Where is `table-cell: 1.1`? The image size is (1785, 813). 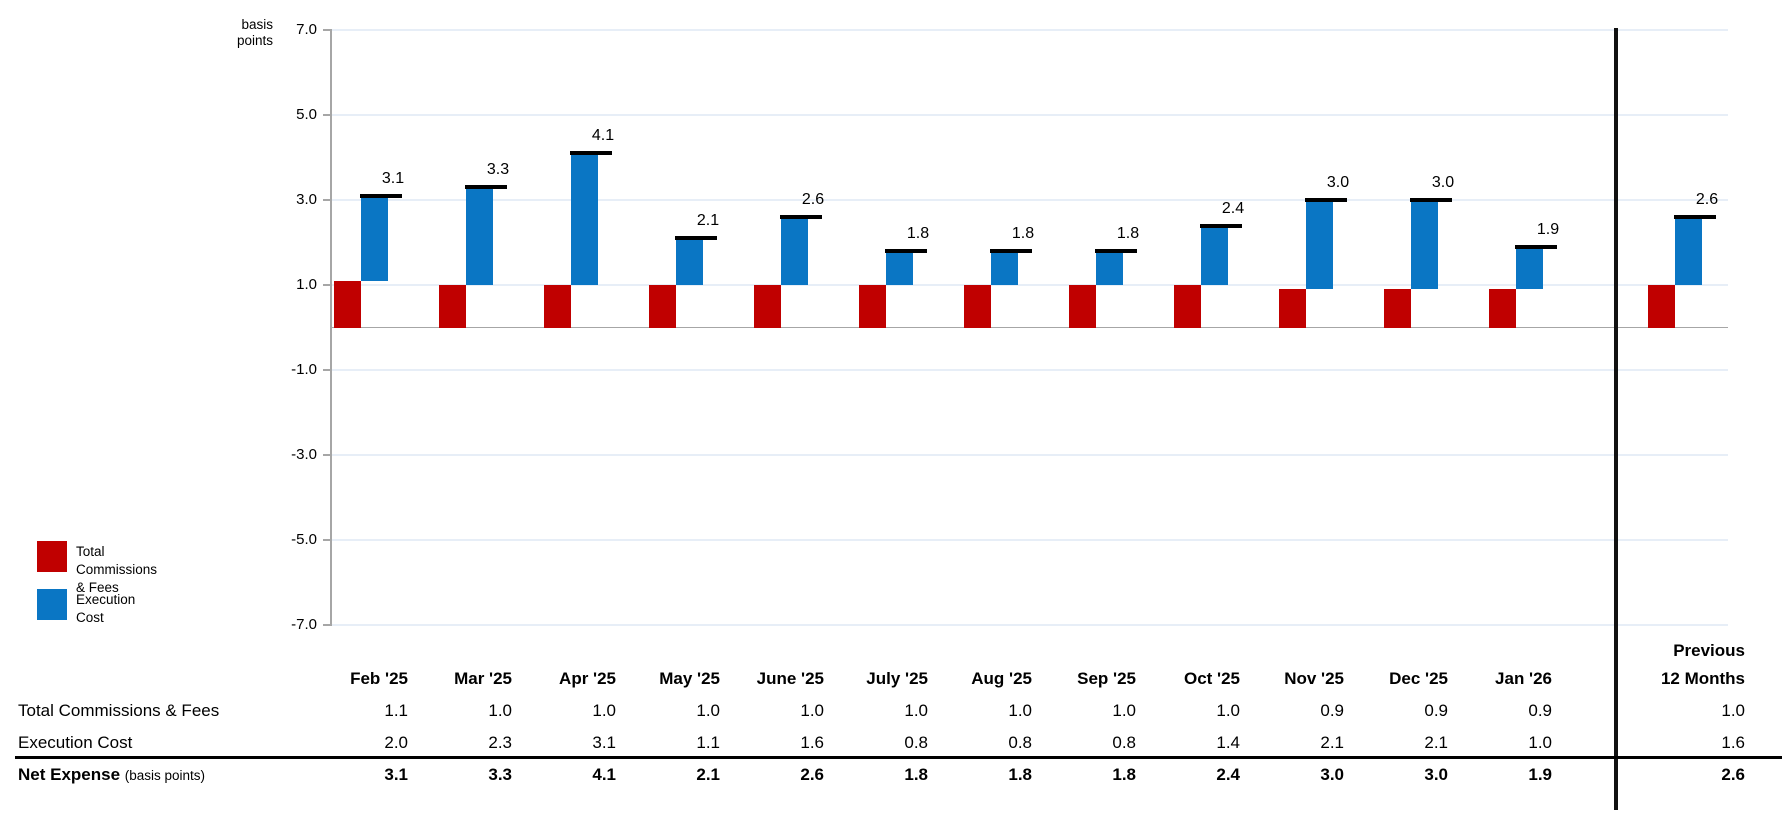 table-cell: 1.1 is located at coordinates (396, 710).